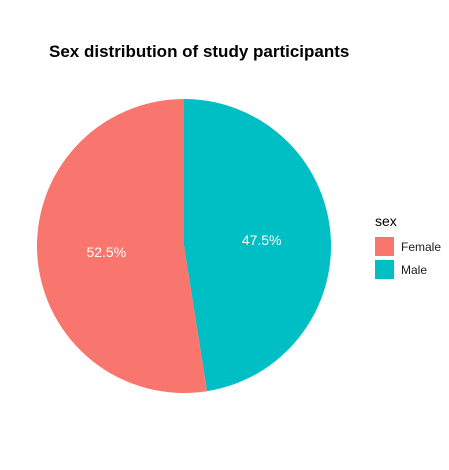 This screenshot has height=470, width=449. What do you see at coordinates (386, 221) in the screenshot?
I see `legend-title: sex` at bounding box center [386, 221].